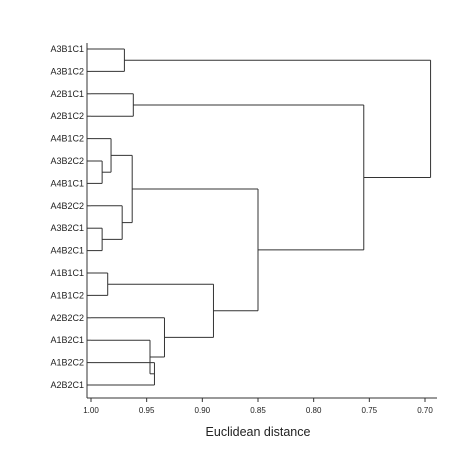  What do you see at coordinates (67, 49) in the screenshot?
I see `leaf-label-a3b1c1: A3B1C1` at bounding box center [67, 49].